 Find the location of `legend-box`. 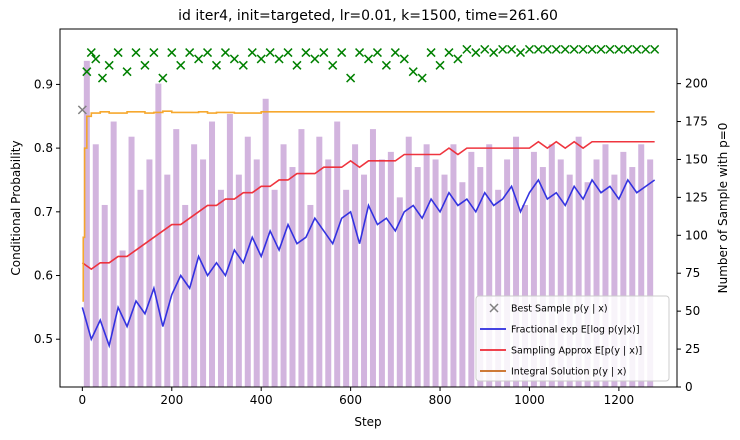

legend-box is located at coordinates (572, 338).